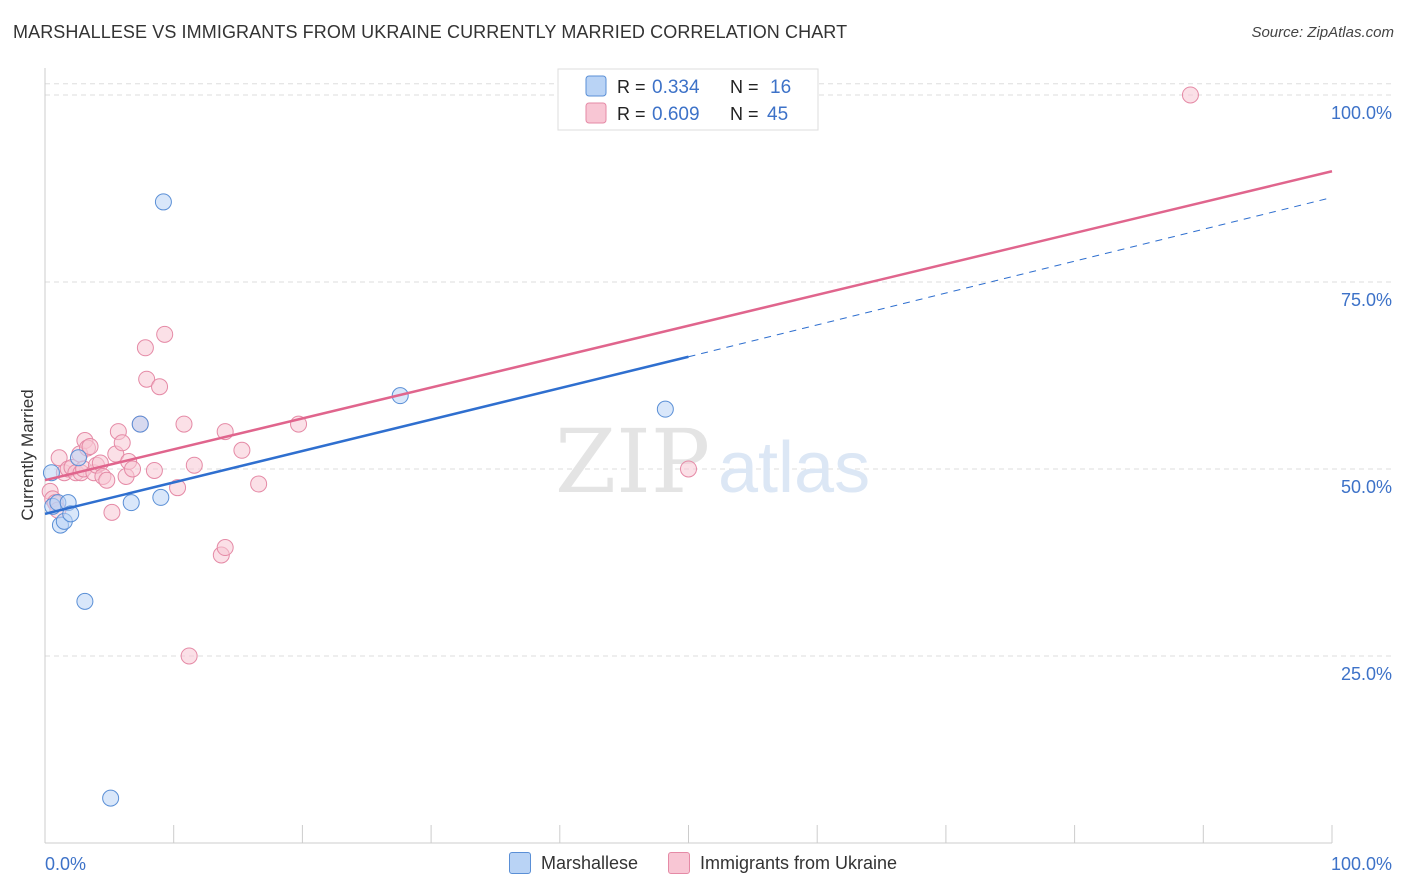 This screenshot has width=1406, height=892. Describe the element at coordinates (676, 87) in the screenshot. I see `legend-r-value-0: 0.334` at that location.